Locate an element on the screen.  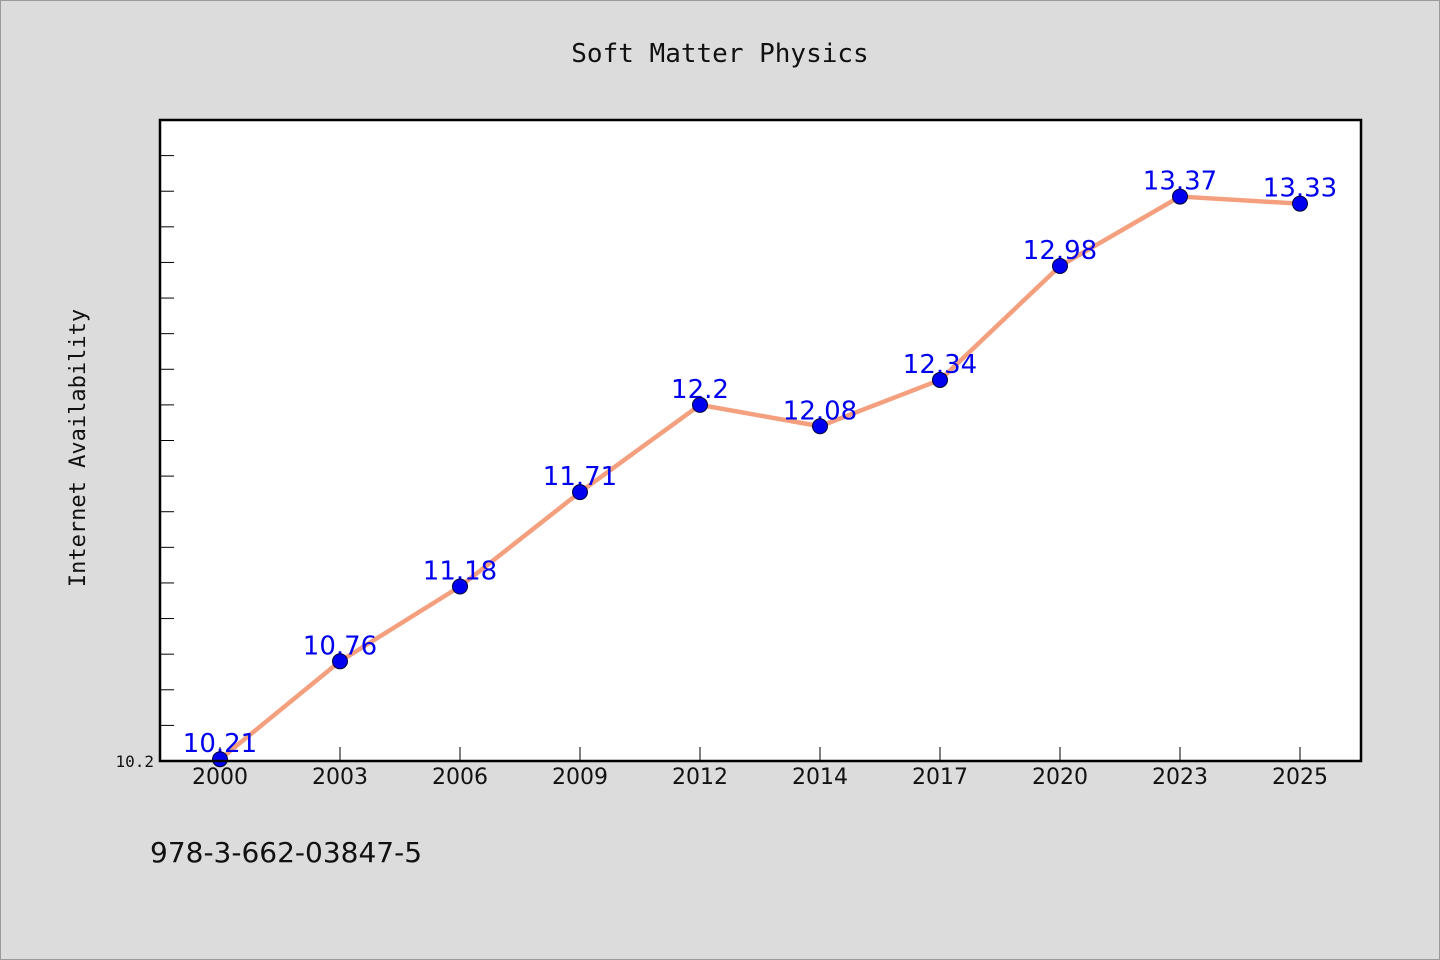
x-tick-label: 2023 is located at coordinates (1180, 777).